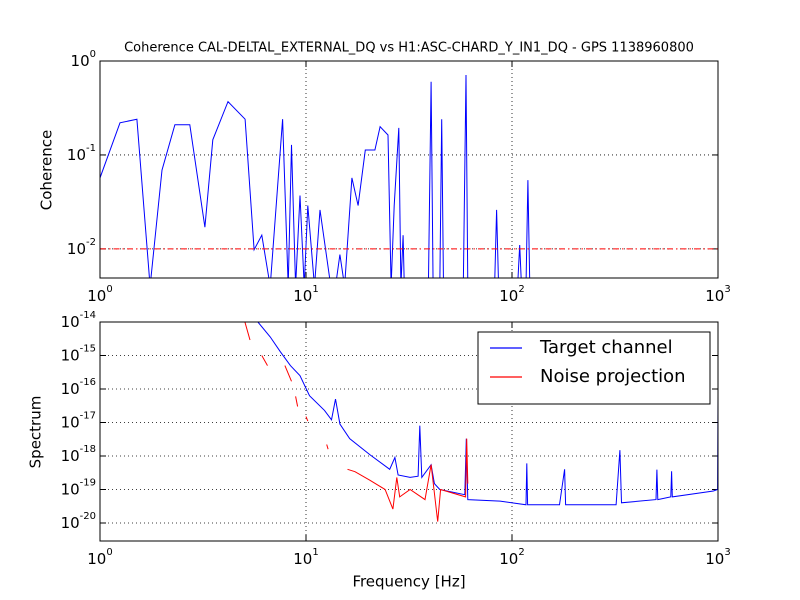 The height and width of the screenshot is (600, 800). I want to click on legend: Target channel Noise projection, so click(594, 368).